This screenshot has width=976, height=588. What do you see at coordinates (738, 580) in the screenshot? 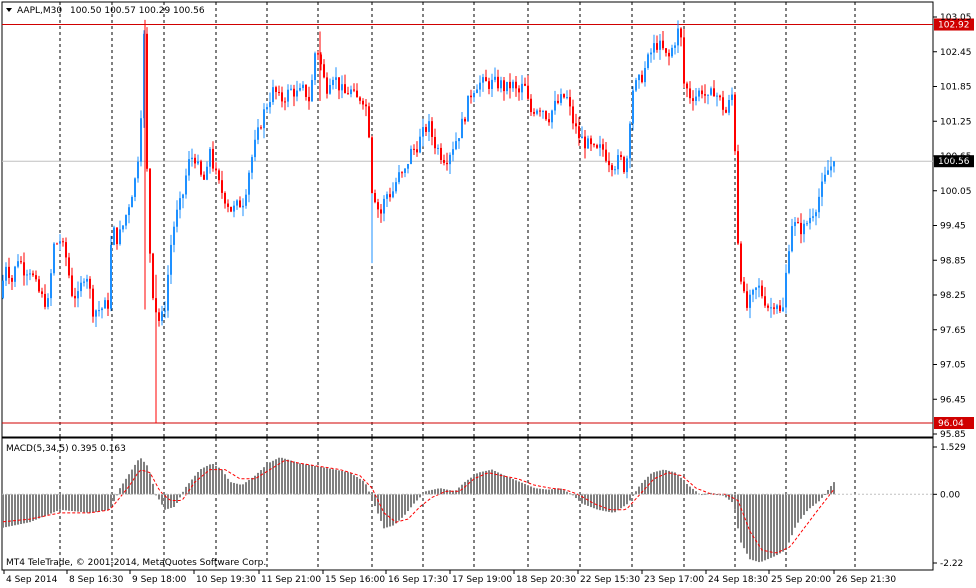
I see `time-label: 24 Sep 18:30` at bounding box center [738, 580].